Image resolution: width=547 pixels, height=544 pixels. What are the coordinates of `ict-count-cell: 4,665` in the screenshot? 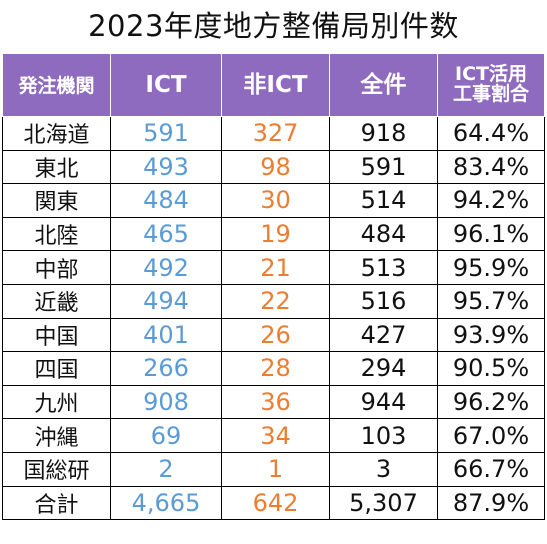 It's located at (166, 503).